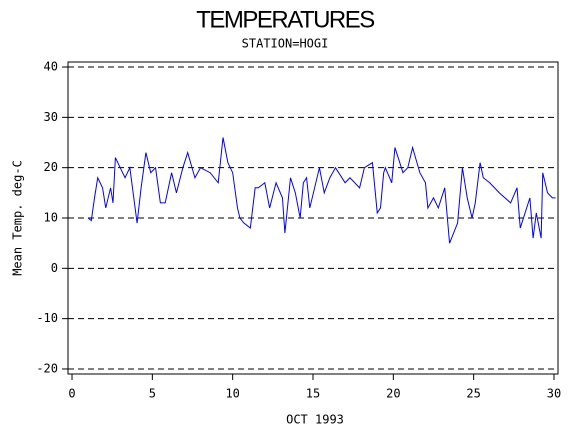 The image size is (570, 430). I want to click on x-tick-label: 0, so click(71, 394).